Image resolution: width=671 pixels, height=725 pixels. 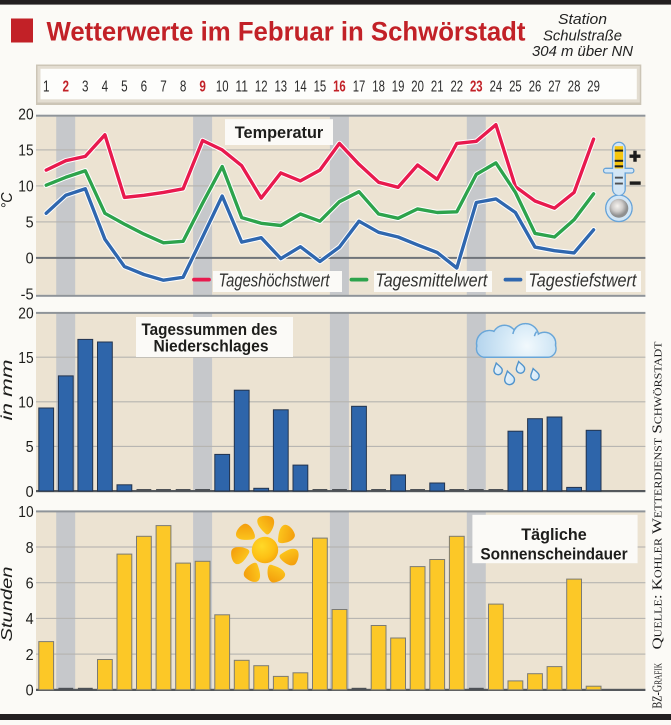 I want to click on svg-text: Tagessummen des, so click(x=210, y=329).